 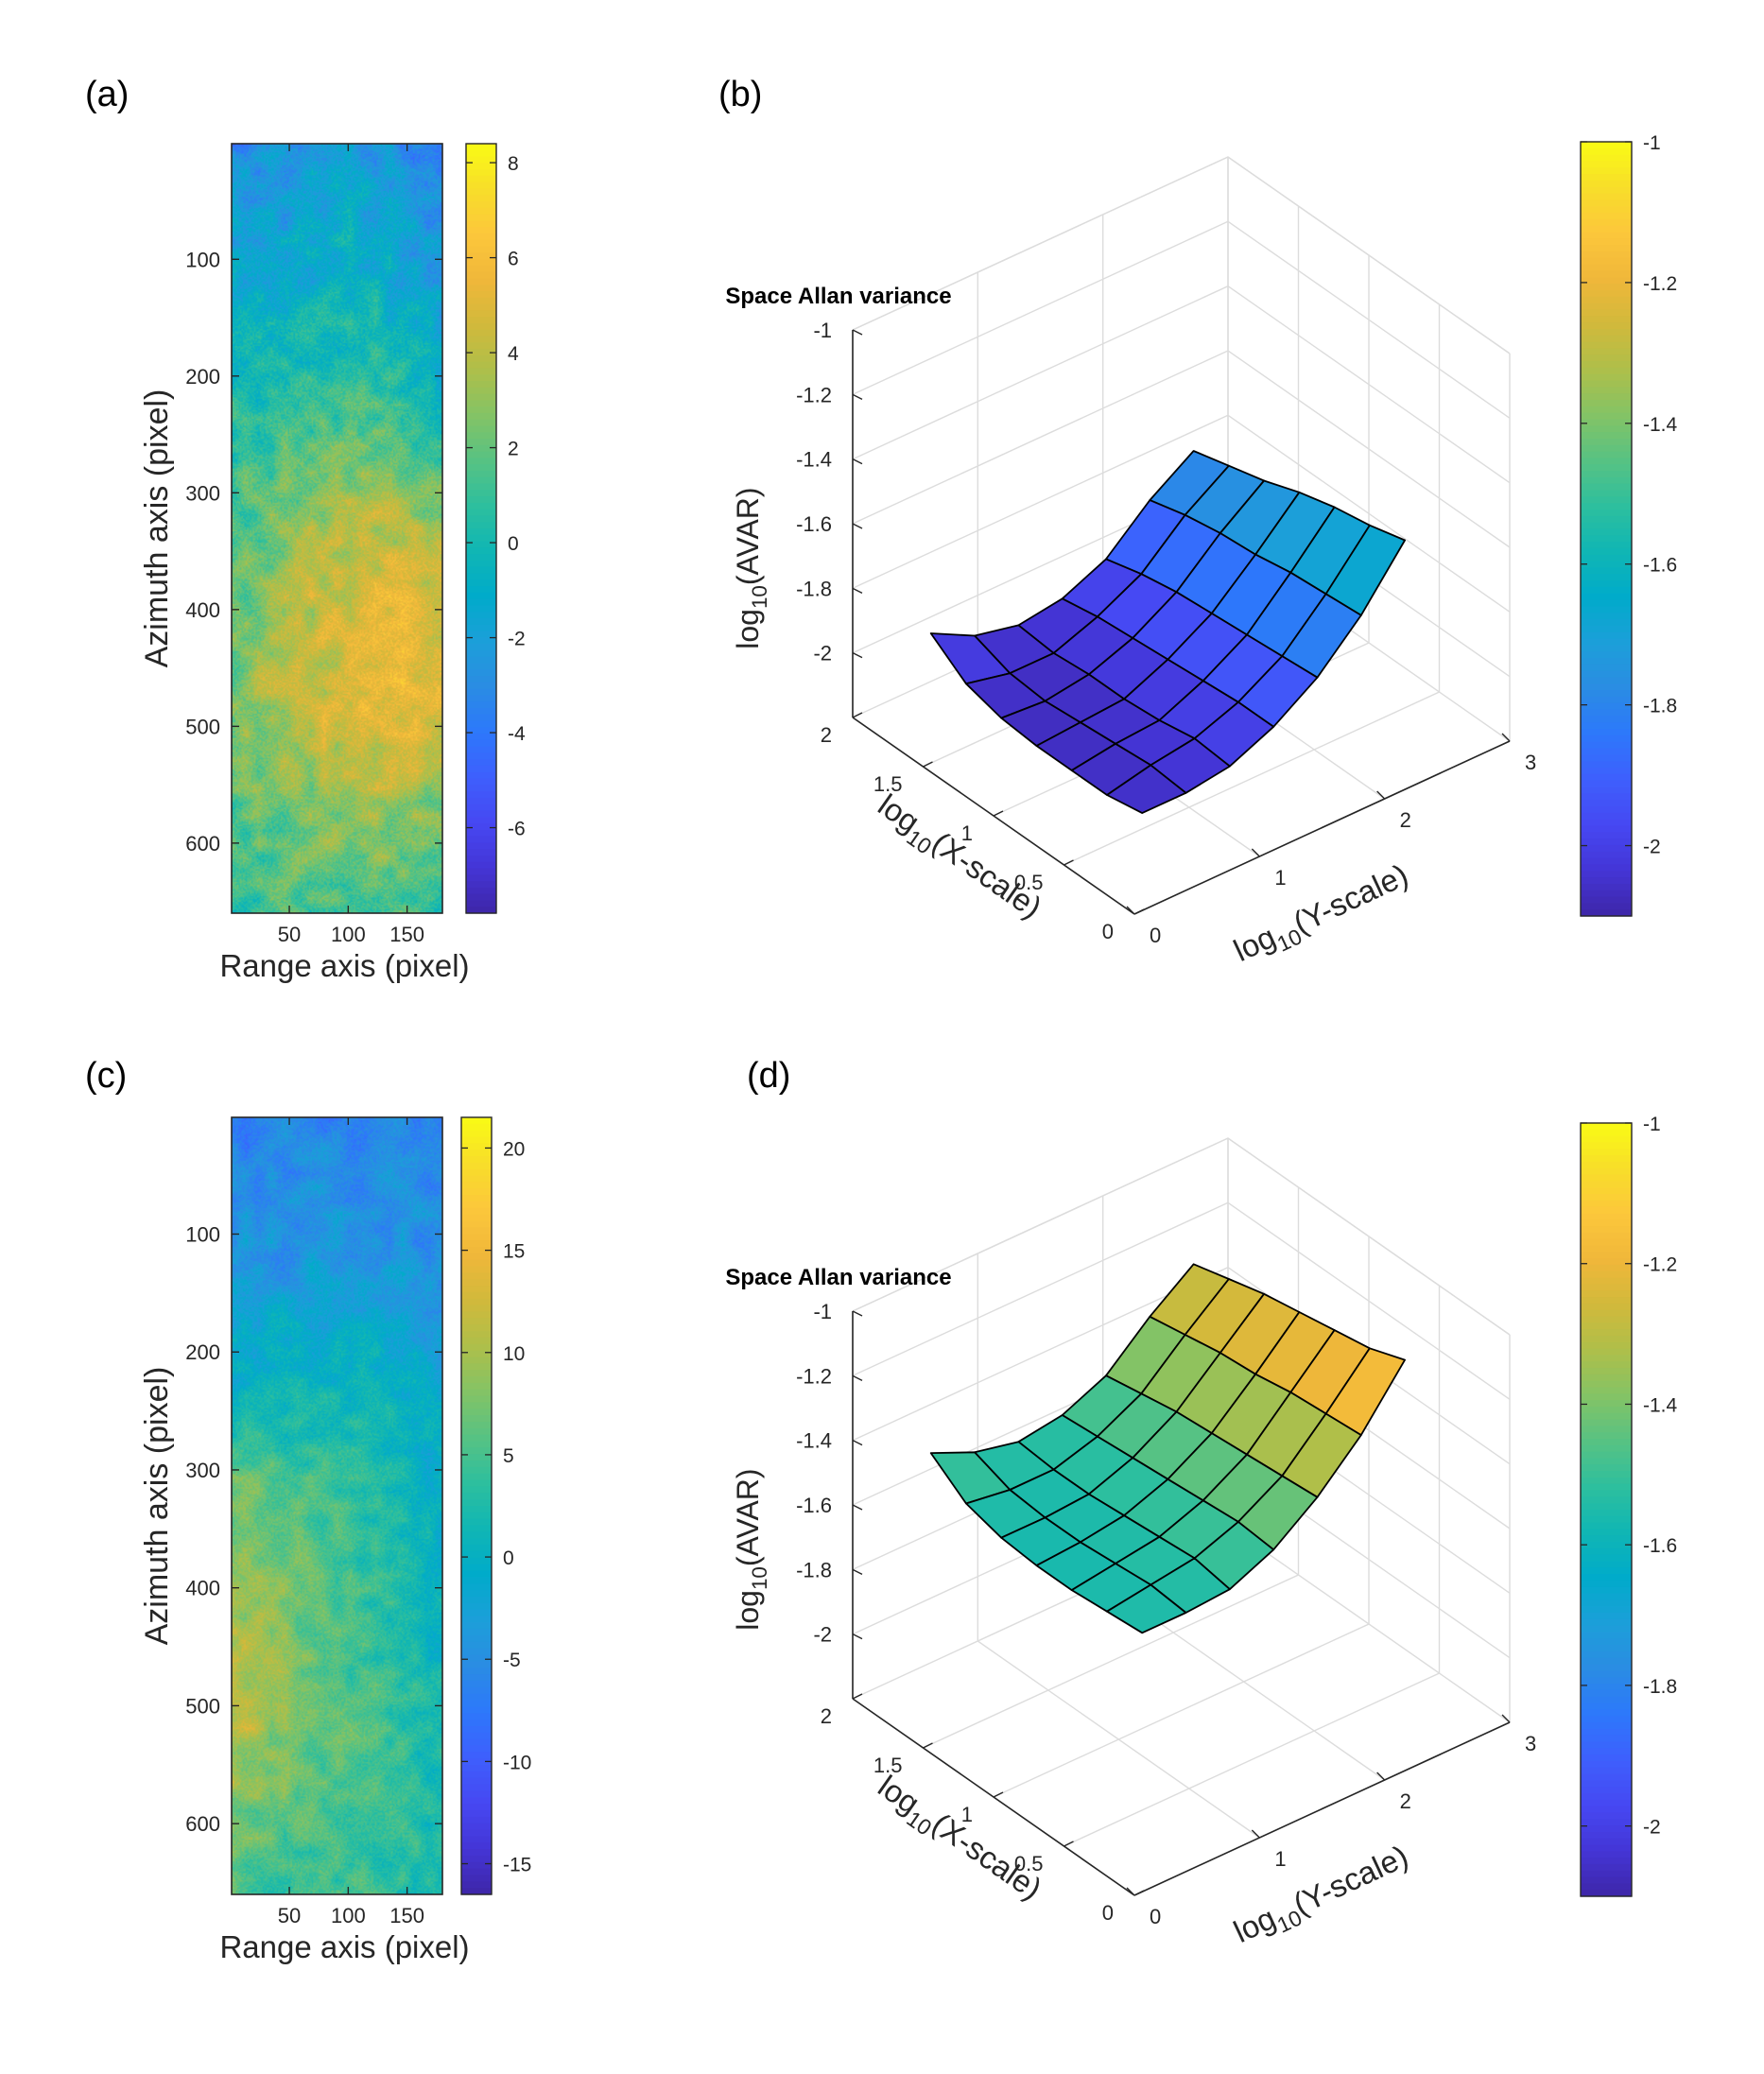 I want to click on top-gridline, so click(x=1181, y=255).